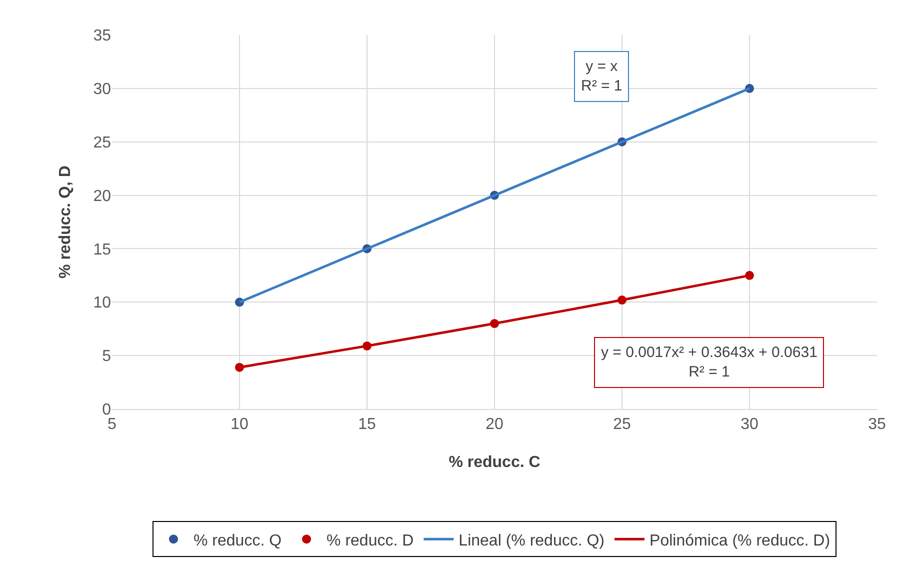  I want to click on x-axis-title: % reducc. C, so click(494, 462).